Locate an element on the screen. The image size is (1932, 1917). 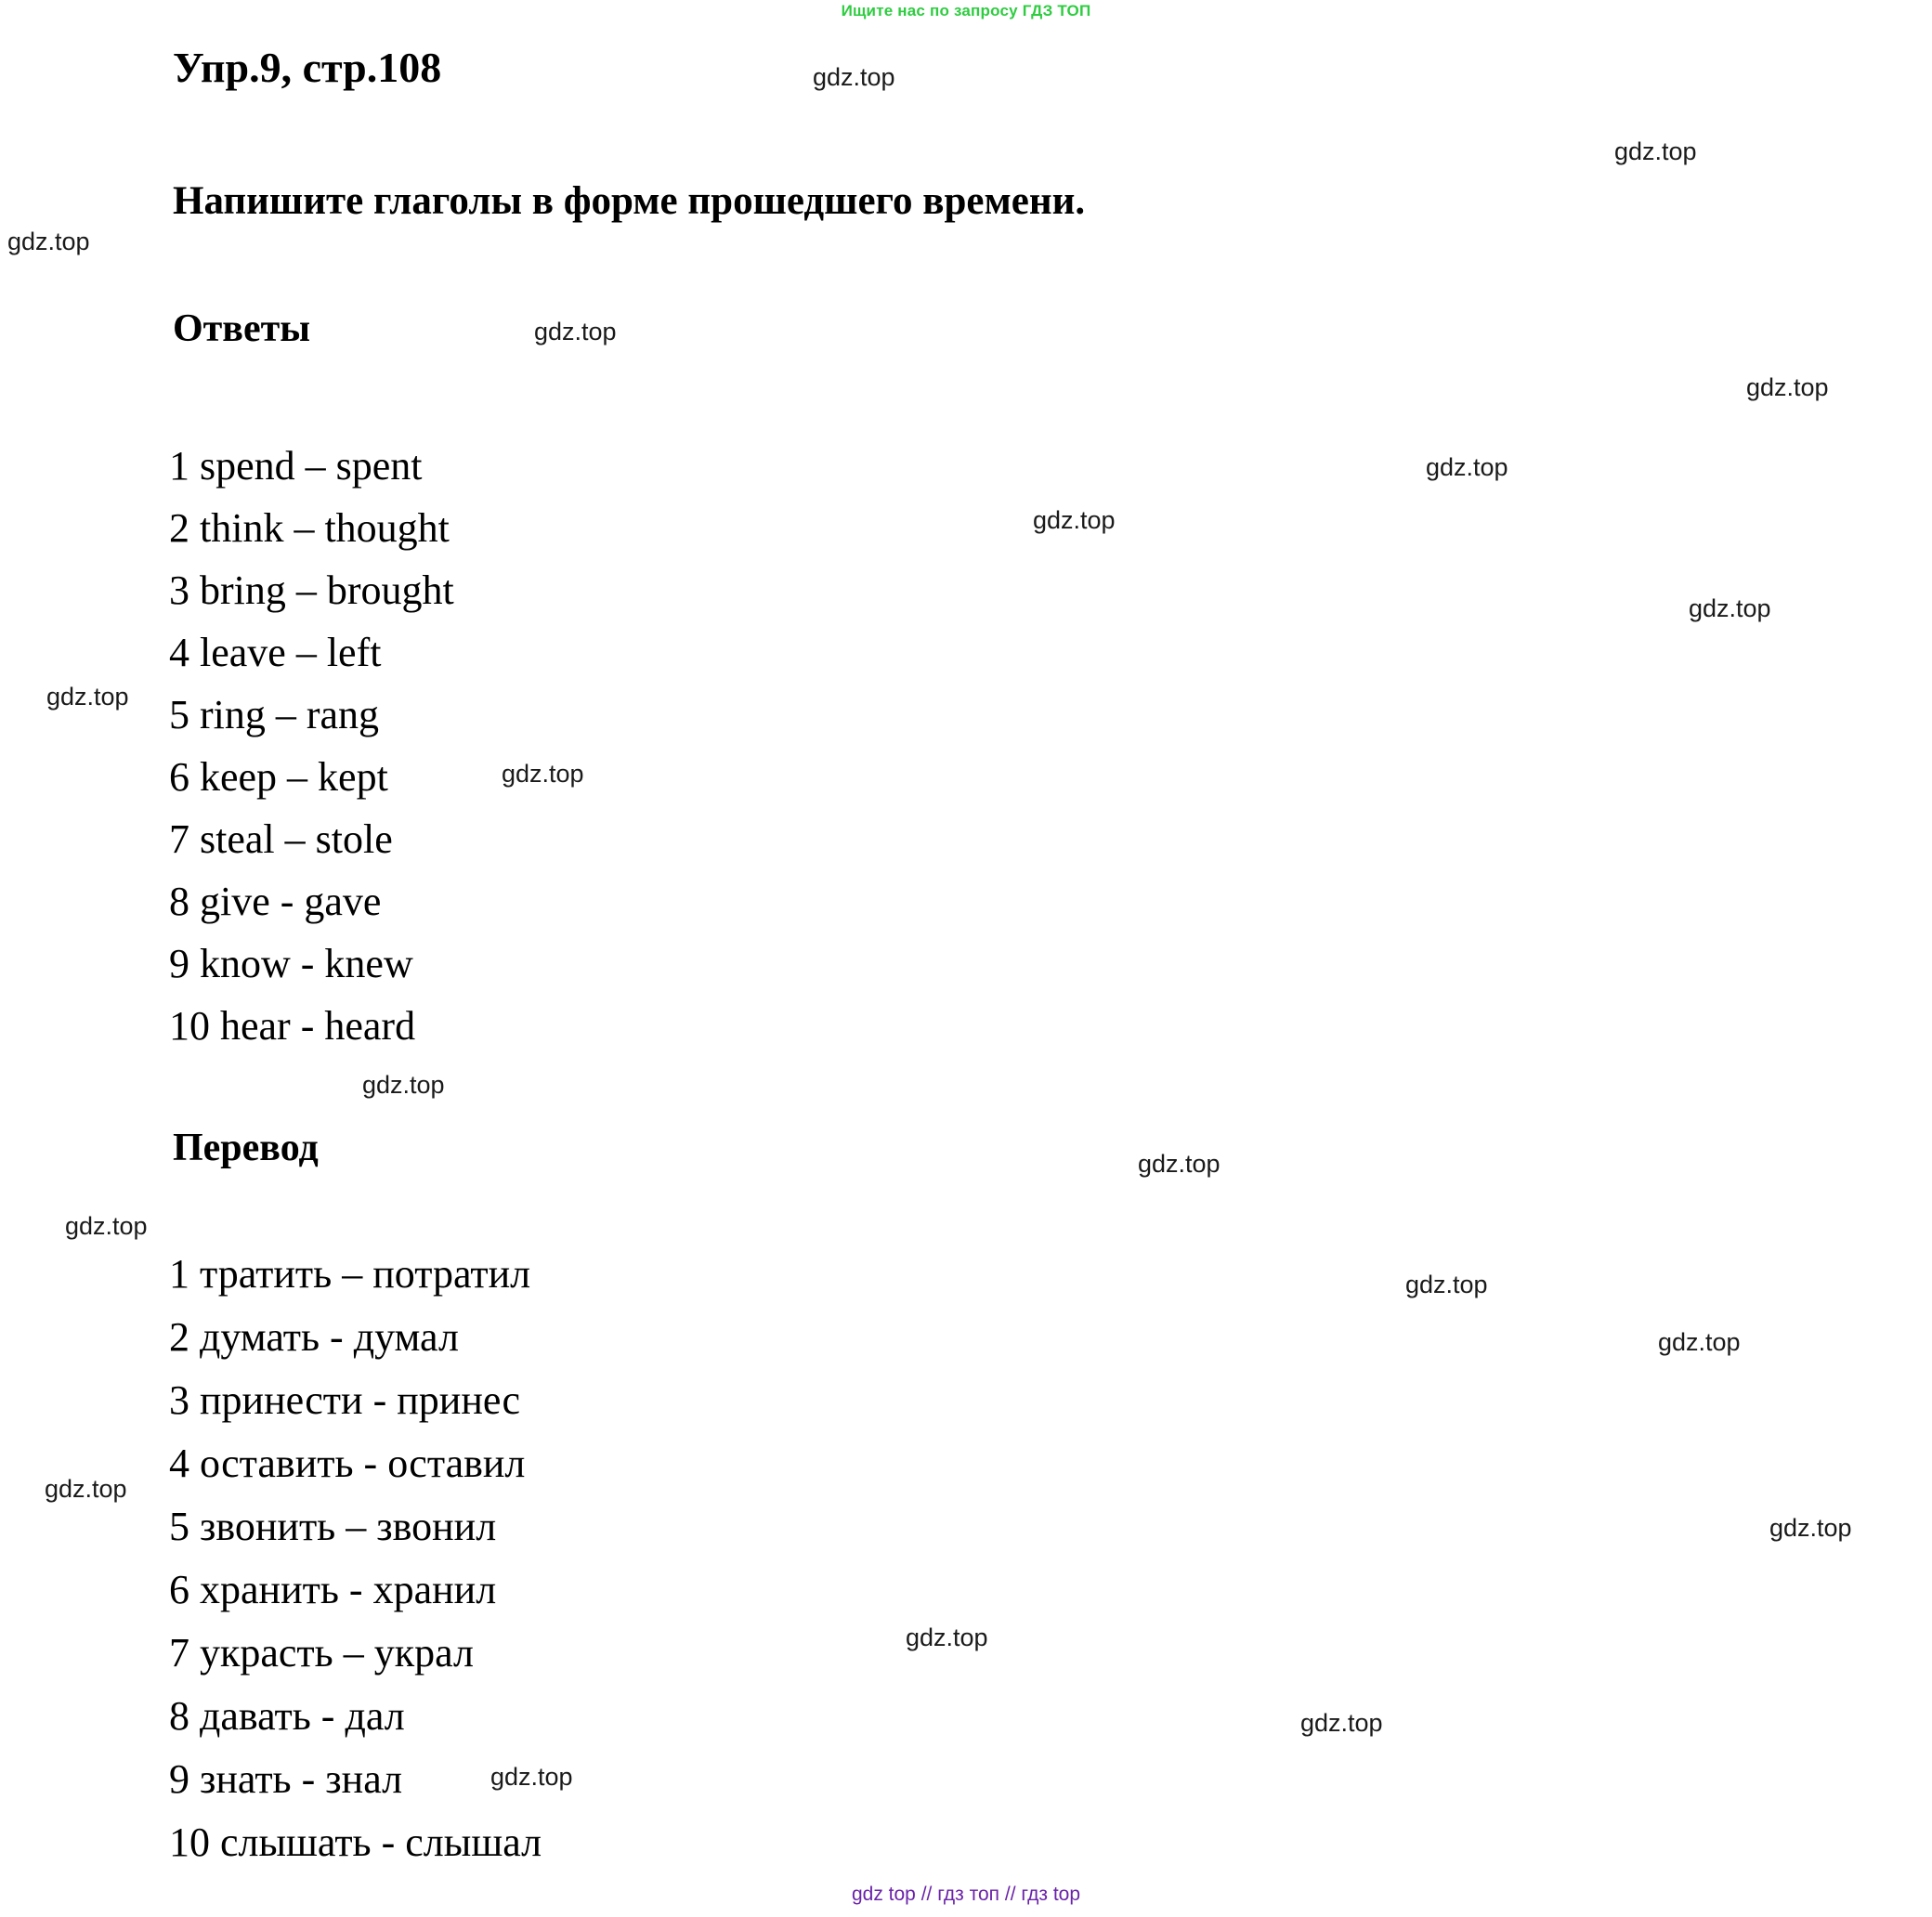
list-item: 4 leave – left is located at coordinates (275, 652).